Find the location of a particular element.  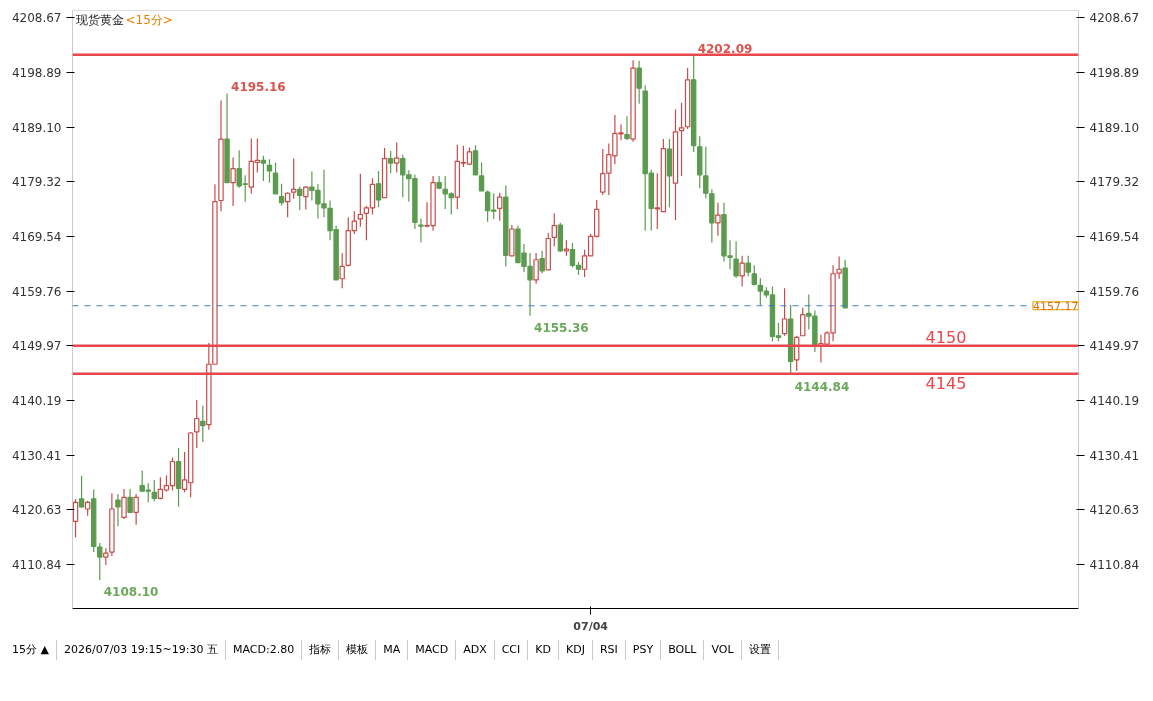

y2-tick-label: 4159.76 is located at coordinates (1114, 291).